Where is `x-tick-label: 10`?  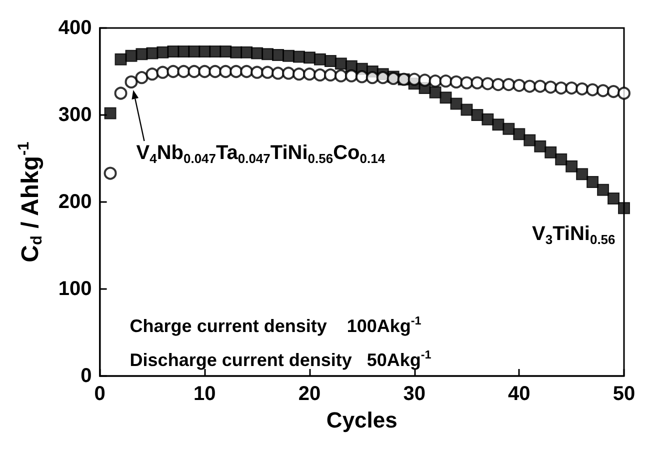
x-tick-label: 10 is located at coordinates (205, 394).